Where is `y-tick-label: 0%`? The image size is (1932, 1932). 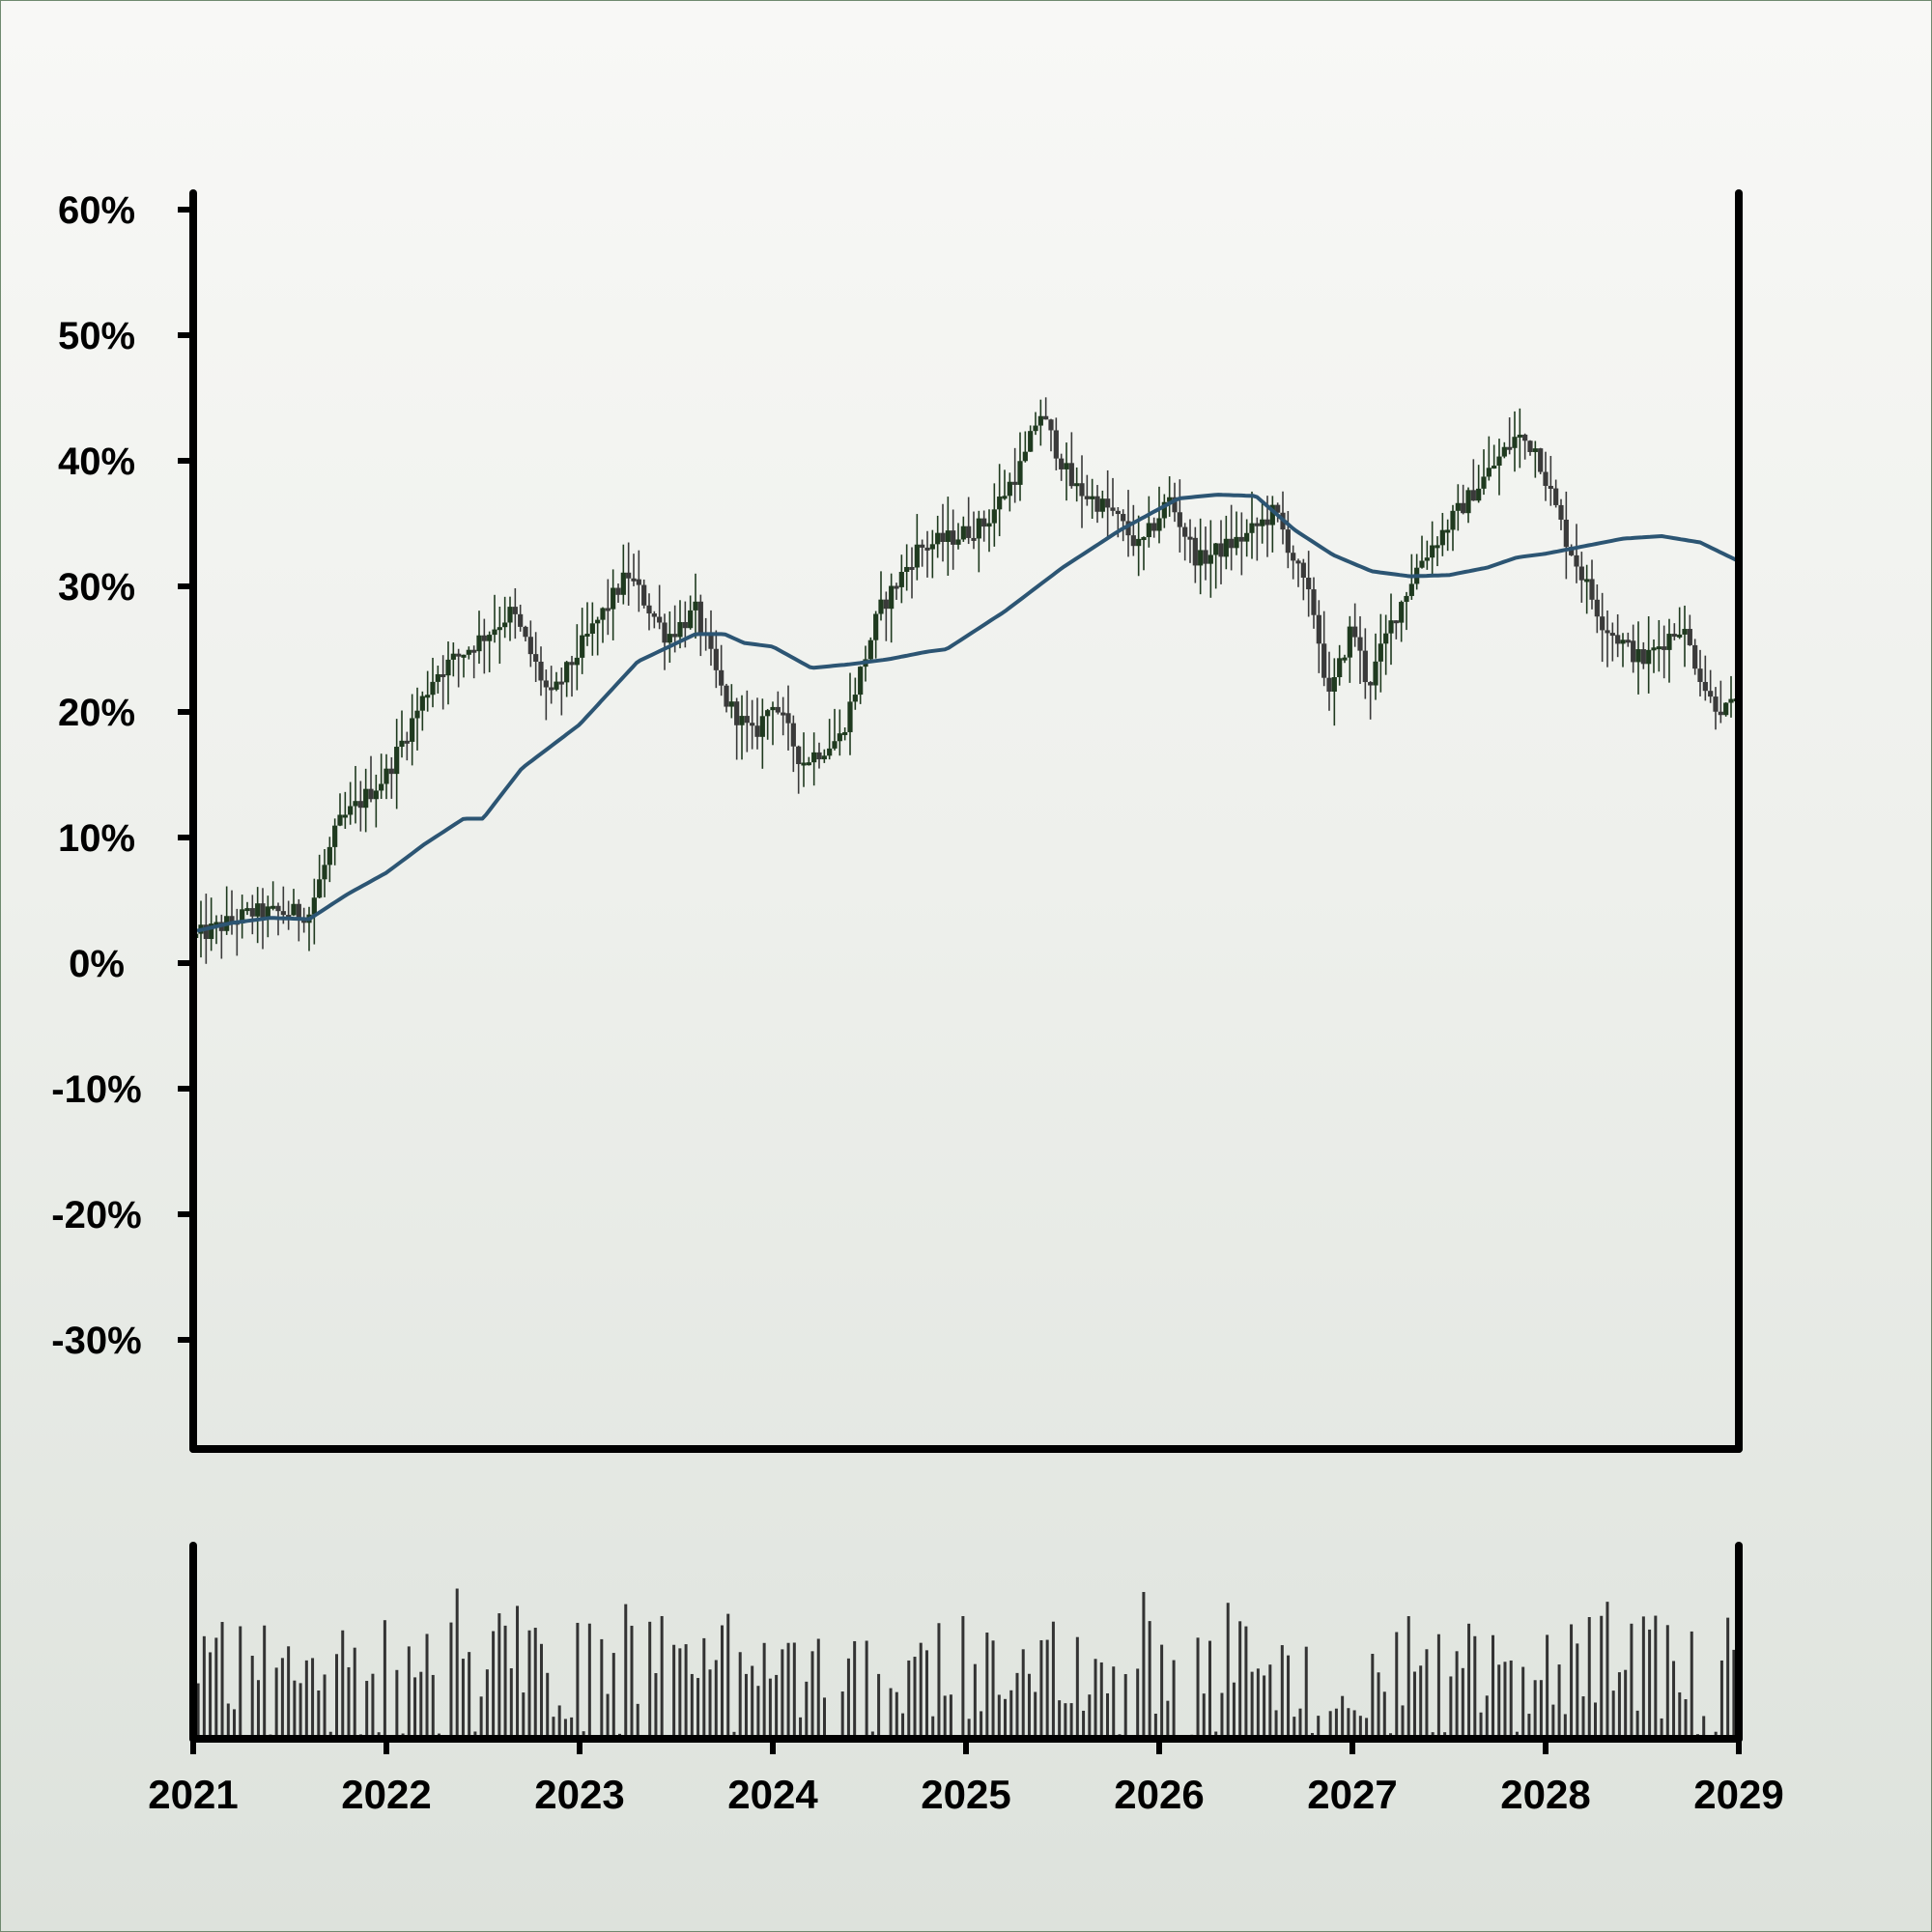 y-tick-label: 0% is located at coordinates (97, 964).